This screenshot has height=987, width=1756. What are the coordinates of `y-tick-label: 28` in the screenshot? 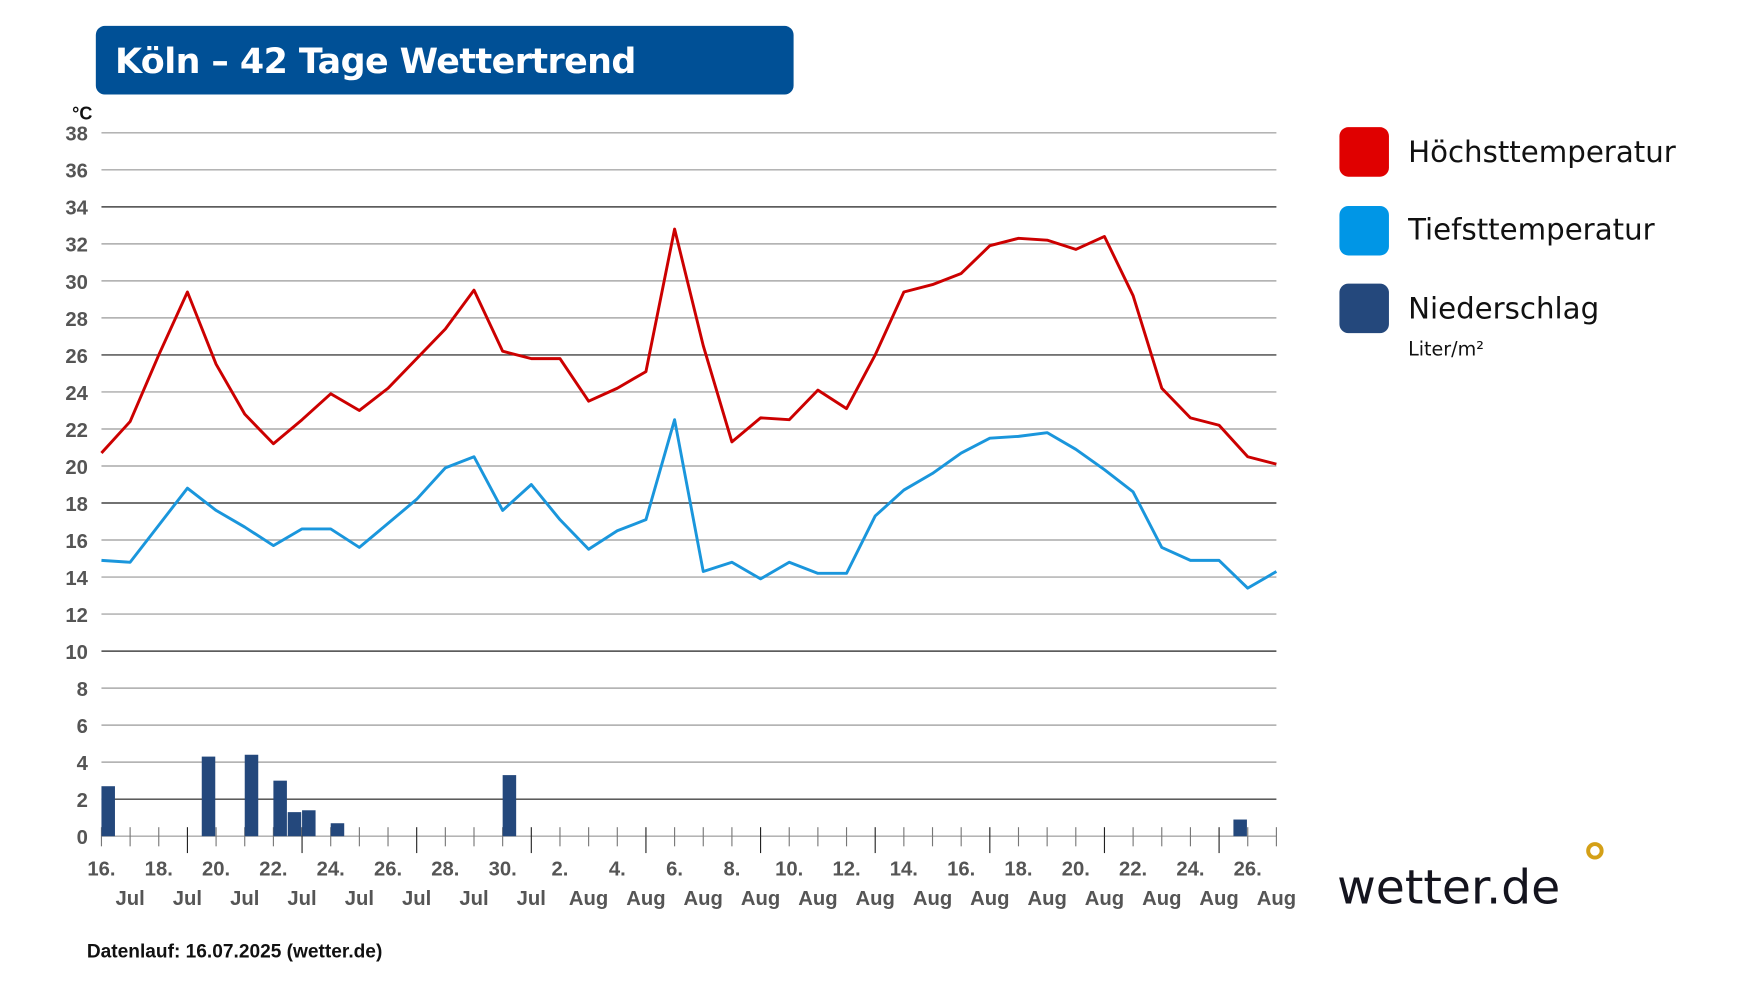 It's located at (76, 320).